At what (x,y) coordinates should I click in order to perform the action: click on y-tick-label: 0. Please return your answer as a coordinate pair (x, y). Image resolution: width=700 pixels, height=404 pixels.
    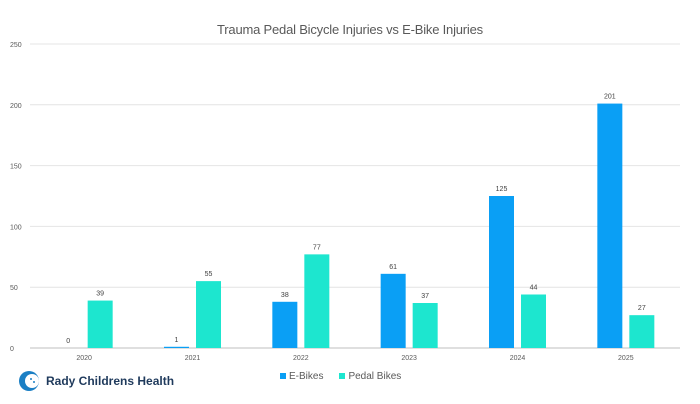
    Looking at the image, I should click on (12, 349).